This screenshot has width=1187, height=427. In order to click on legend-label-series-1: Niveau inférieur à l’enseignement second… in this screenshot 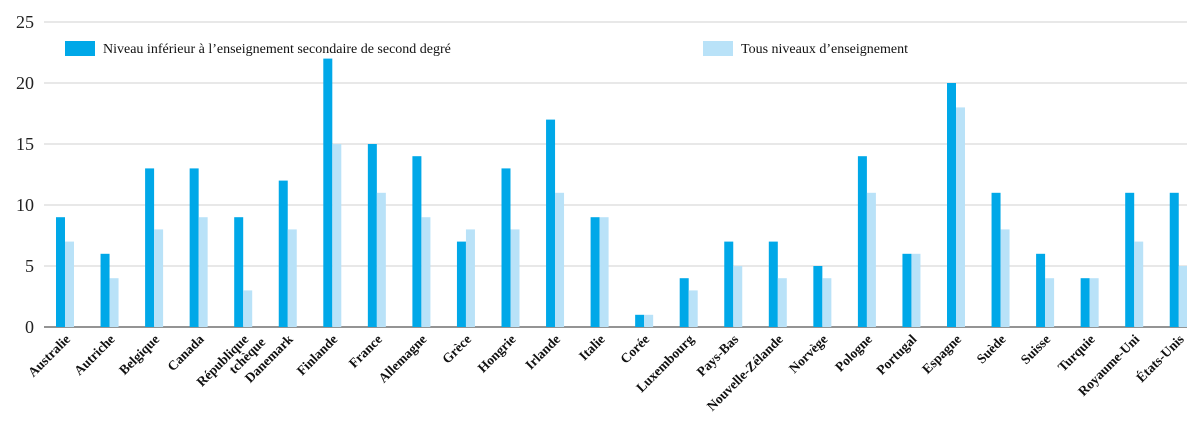, I will do `click(277, 49)`.